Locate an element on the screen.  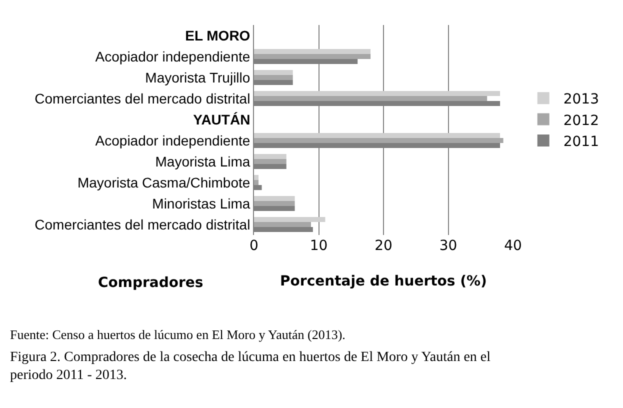
y-tick-label: Mayorista Lima is located at coordinates (202, 161).